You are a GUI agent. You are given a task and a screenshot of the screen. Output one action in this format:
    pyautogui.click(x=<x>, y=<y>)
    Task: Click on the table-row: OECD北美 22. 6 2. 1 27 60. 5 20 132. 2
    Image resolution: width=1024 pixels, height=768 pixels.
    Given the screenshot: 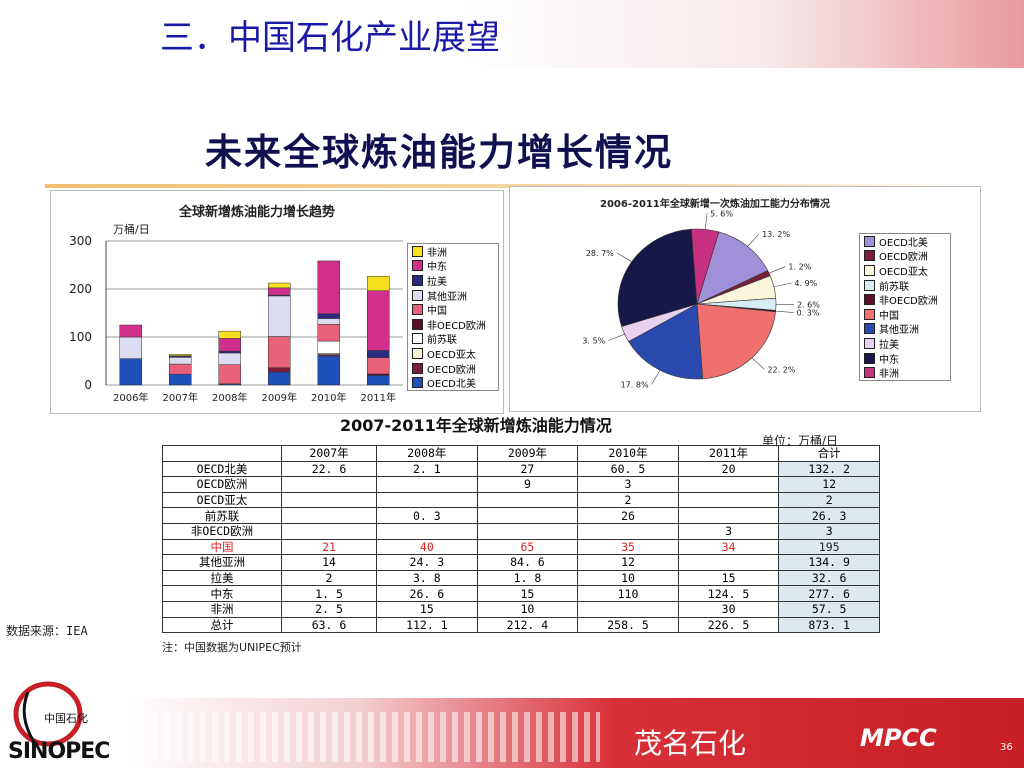 What is the action you would take?
    pyautogui.click(x=521, y=469)
    